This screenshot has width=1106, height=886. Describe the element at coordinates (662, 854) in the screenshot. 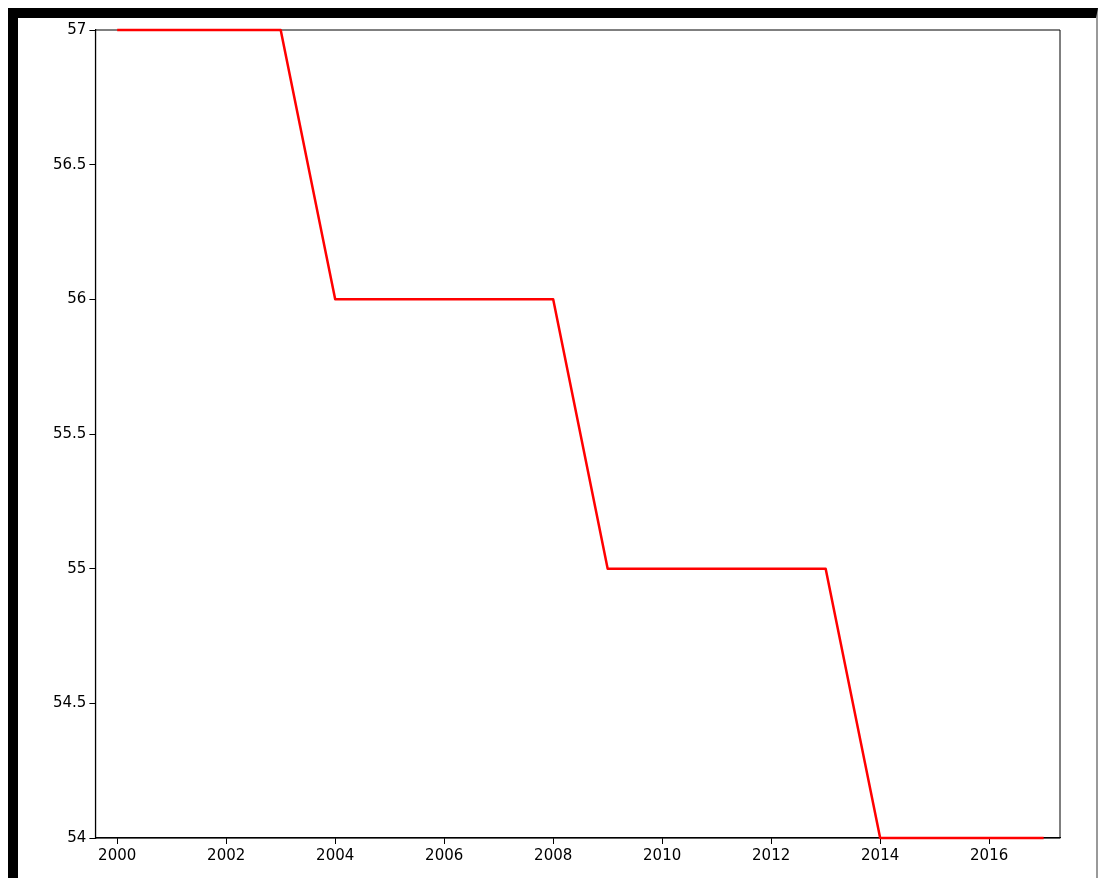

I see `x-tick-label: 2010` at that location.